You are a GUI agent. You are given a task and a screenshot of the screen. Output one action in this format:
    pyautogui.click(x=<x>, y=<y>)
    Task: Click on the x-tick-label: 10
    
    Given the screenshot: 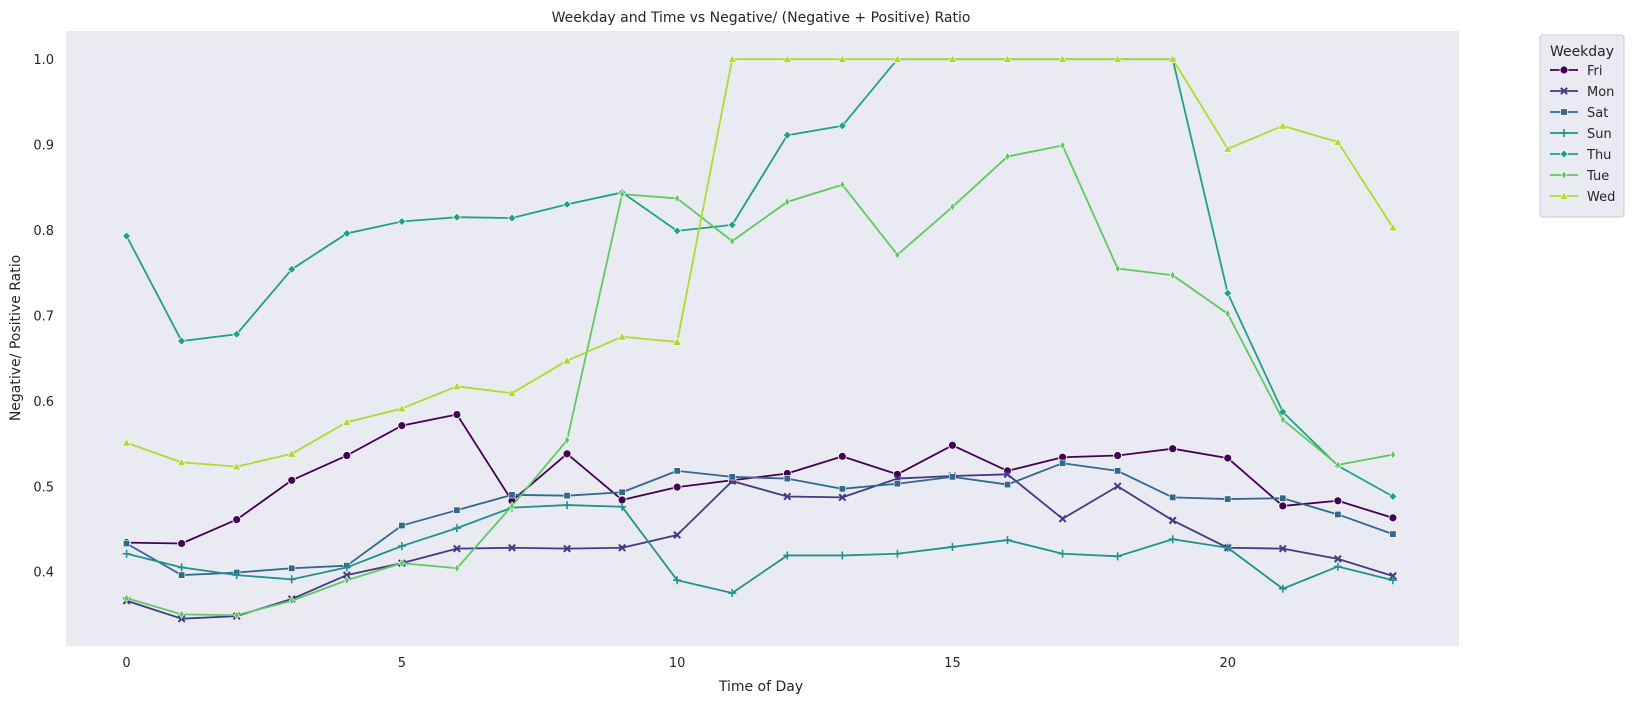 What is the action you would take?
    pyautogui.click(x=677, y=663)
    